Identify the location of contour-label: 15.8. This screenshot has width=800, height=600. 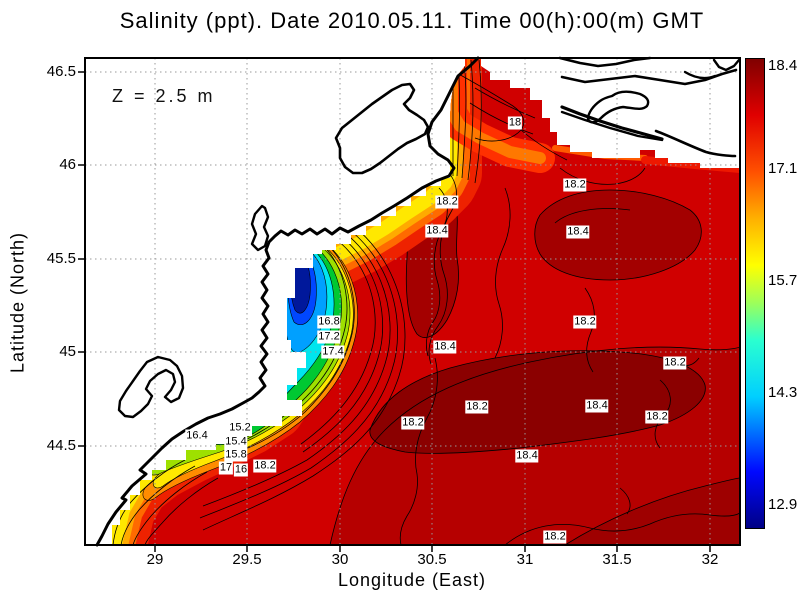
(236, 455).